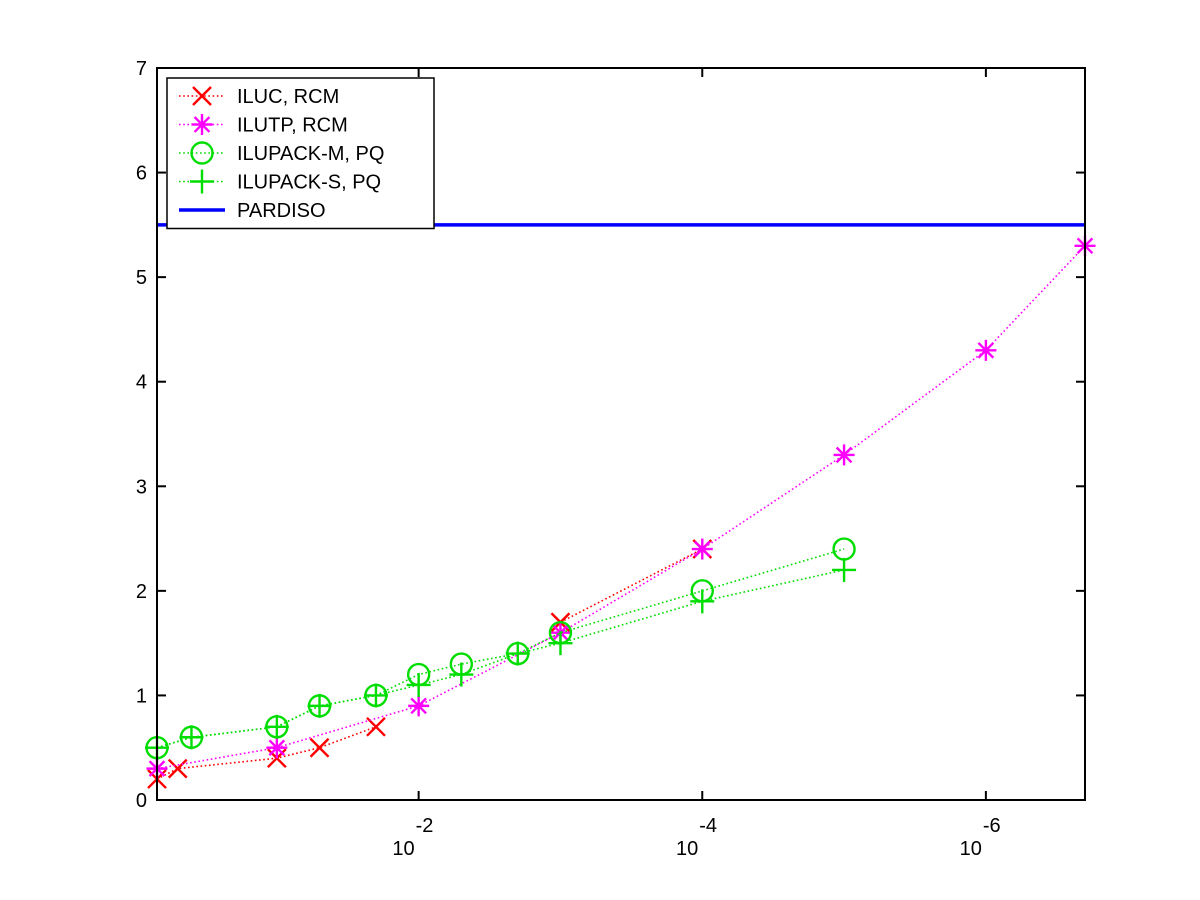  Describe the element at coordinates (309, 183) in the screenshot. I see `legend-label: ILUPACK-S, PQ` at that location.